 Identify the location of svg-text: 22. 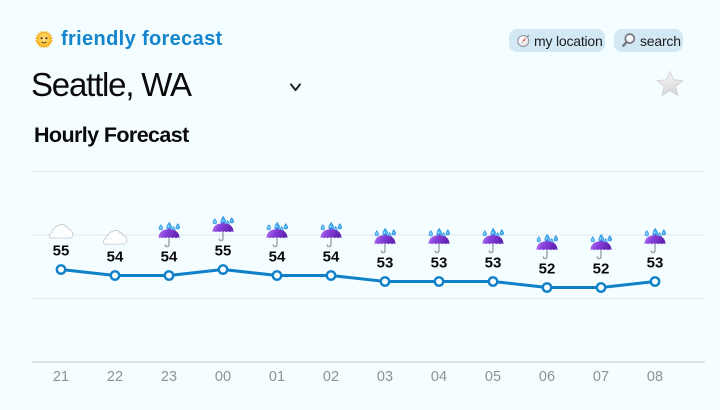
(115, 377).